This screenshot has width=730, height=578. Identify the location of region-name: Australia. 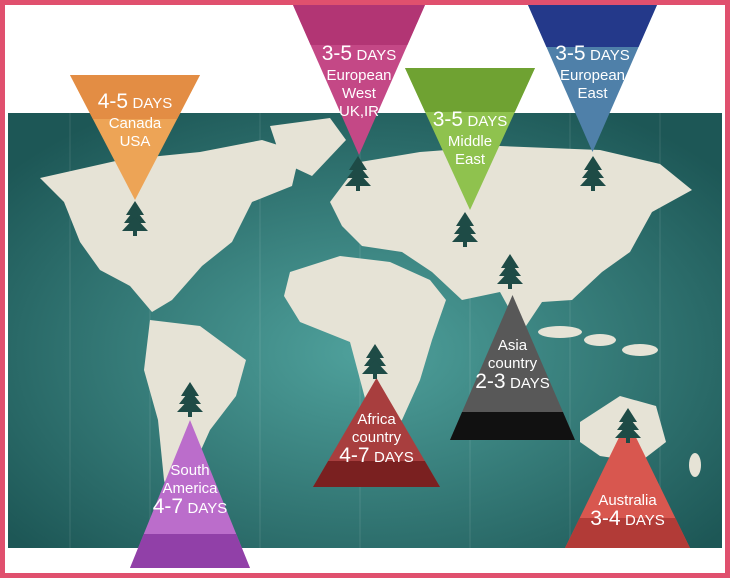
(627, 500).